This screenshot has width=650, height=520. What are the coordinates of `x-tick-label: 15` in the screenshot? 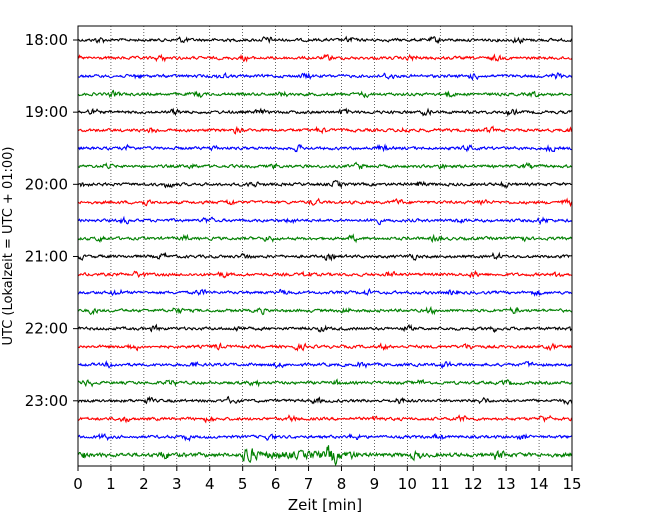 It's located at (571, 484).